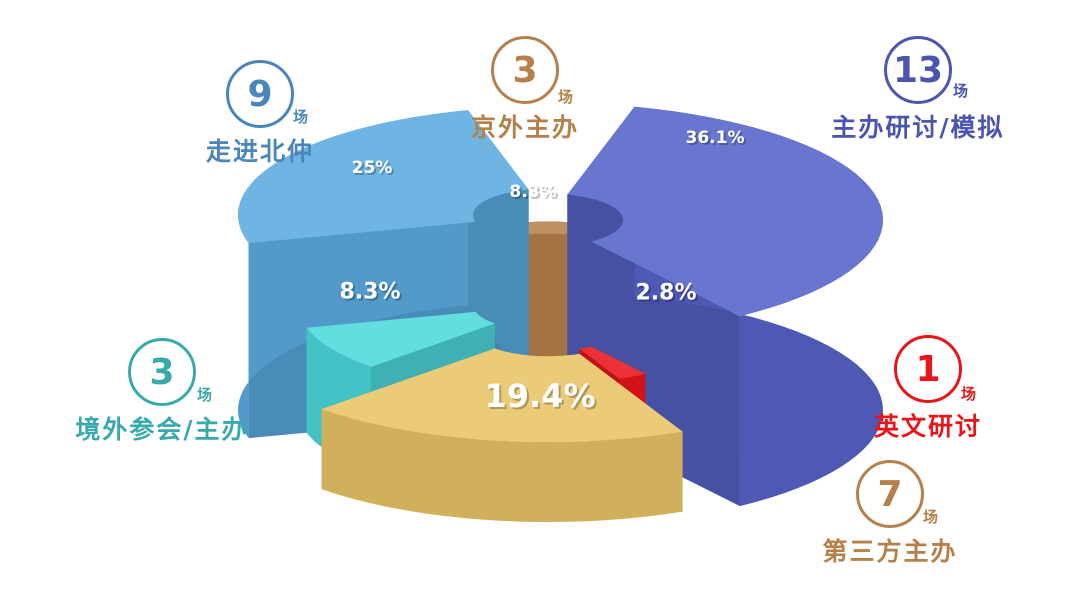 The height and width of the screenshot is (608, 1080). Describe the element at coordinates (927, 426) in the screenshot. I see `slice-name: 英文研讨` at that location.